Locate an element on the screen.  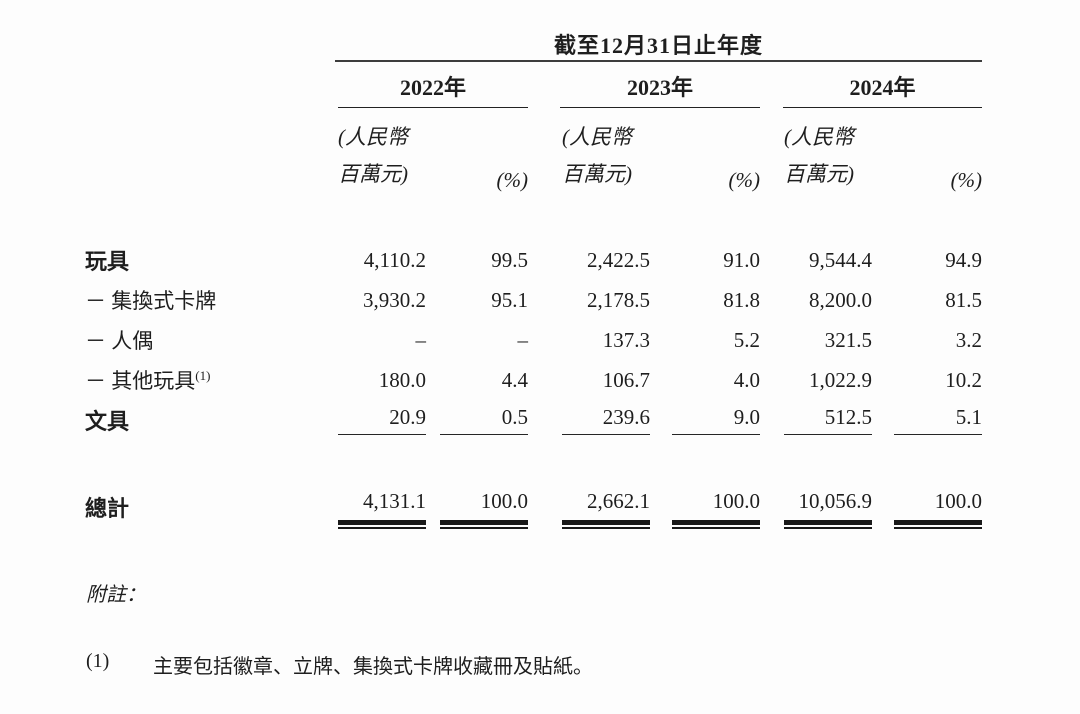
table-cell: 91.0 is located at coordinates (741, 259).